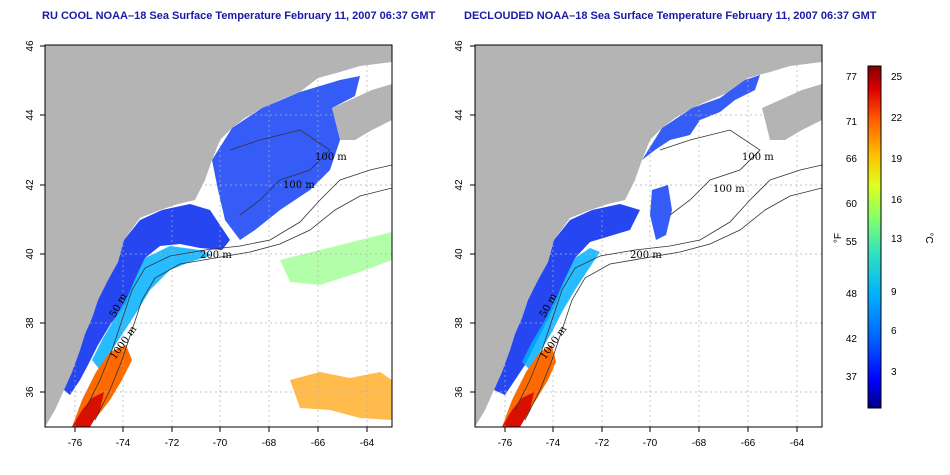 This screenshot has width=950, height=475. Describe the element at coordinates (894, 292) in the screenshot. I see `c-tick: 9` at that location.